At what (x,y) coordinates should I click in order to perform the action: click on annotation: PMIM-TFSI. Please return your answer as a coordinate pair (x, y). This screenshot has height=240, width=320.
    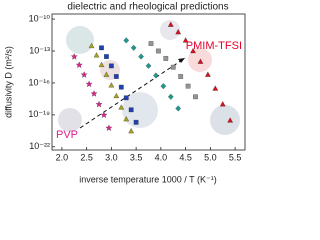
    Looking at the image, I should click on (214, 46).